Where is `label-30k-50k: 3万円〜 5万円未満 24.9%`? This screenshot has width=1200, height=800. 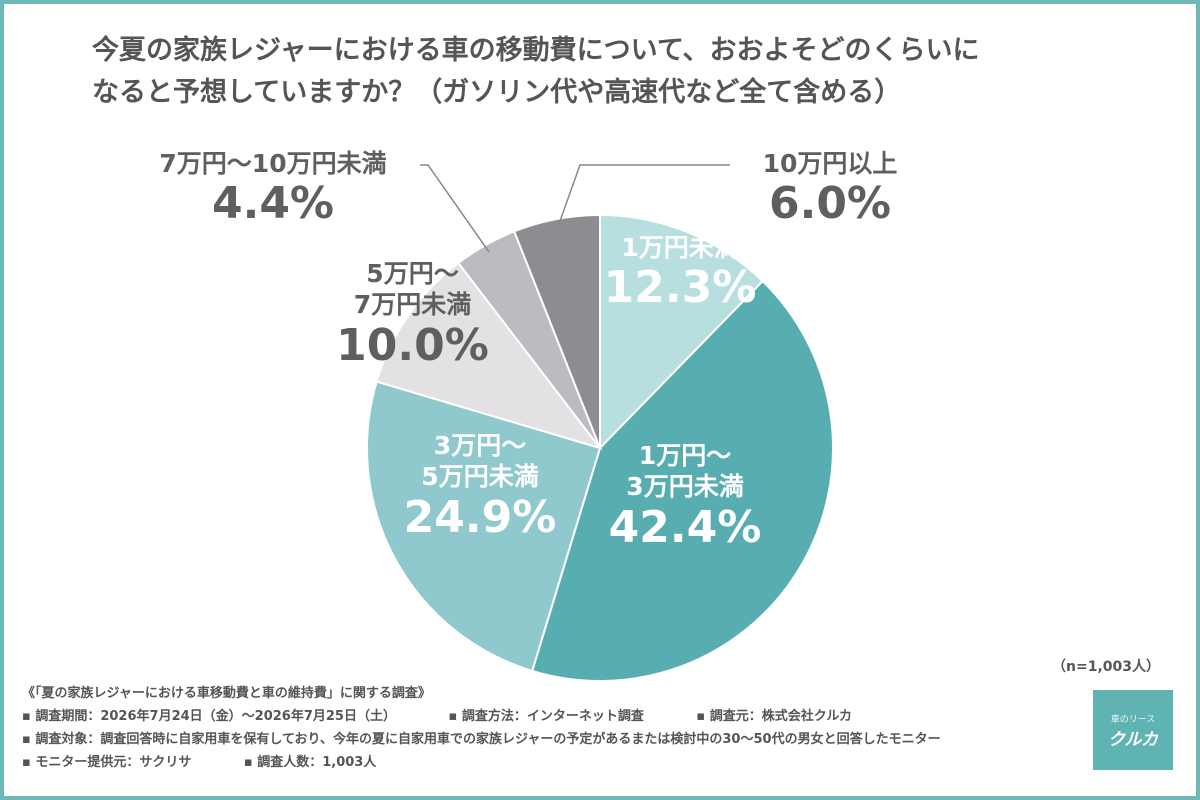 label-30k-50k: 3万円〜 5万円未満 24.9% is located at coordinates (480, 486).